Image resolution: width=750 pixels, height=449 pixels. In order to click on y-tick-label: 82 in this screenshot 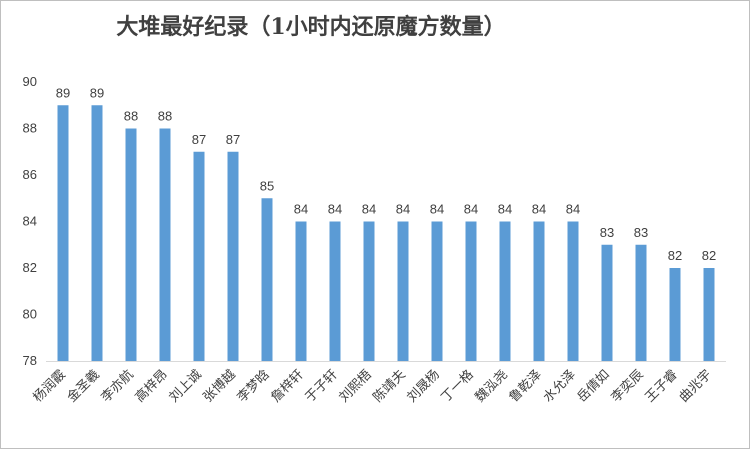, I will do `click(30, 267)`.